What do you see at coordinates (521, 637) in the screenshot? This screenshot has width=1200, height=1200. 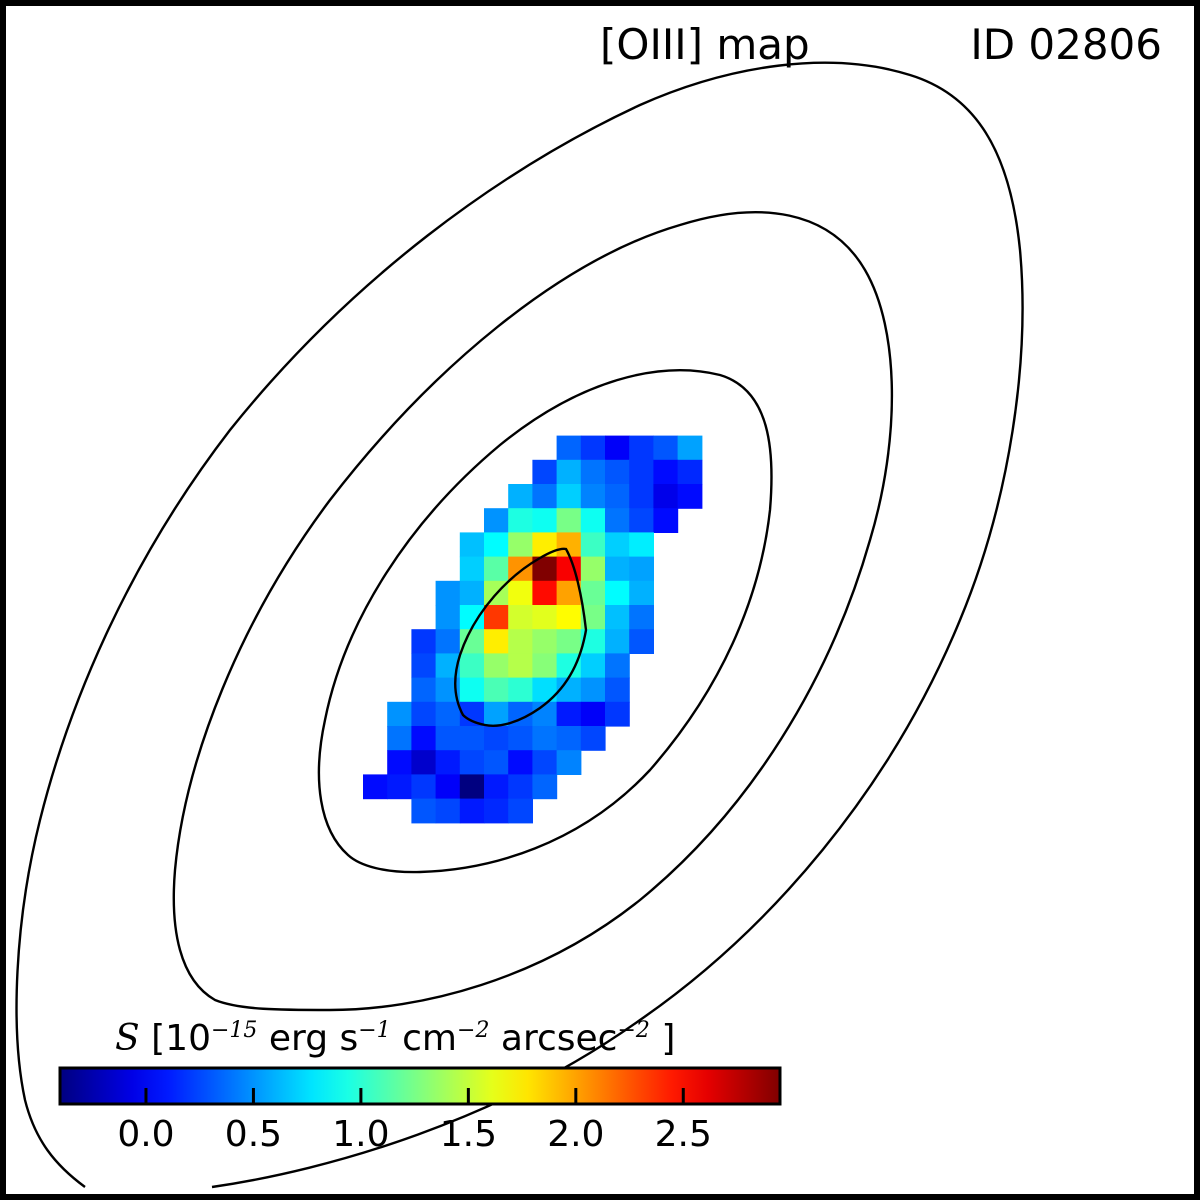 I see `contour-inner` at bounding box center [521, 637].